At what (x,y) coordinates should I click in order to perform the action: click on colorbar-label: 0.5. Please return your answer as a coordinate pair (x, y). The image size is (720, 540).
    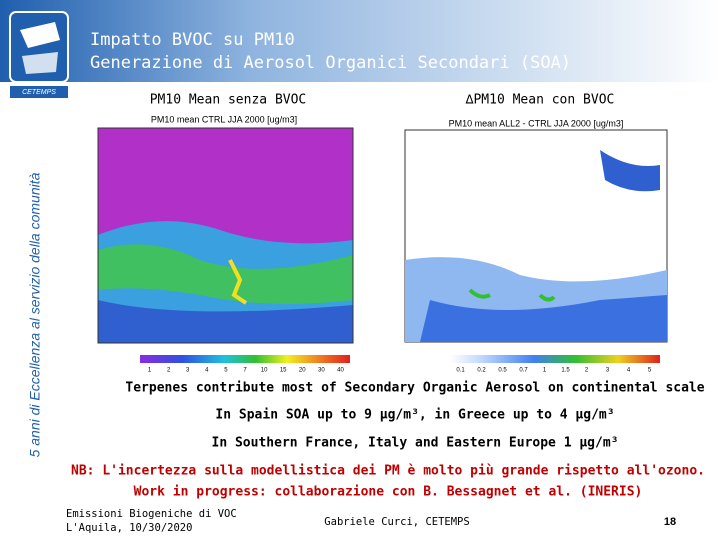
    Looking at the image, I should click on (502, 371).